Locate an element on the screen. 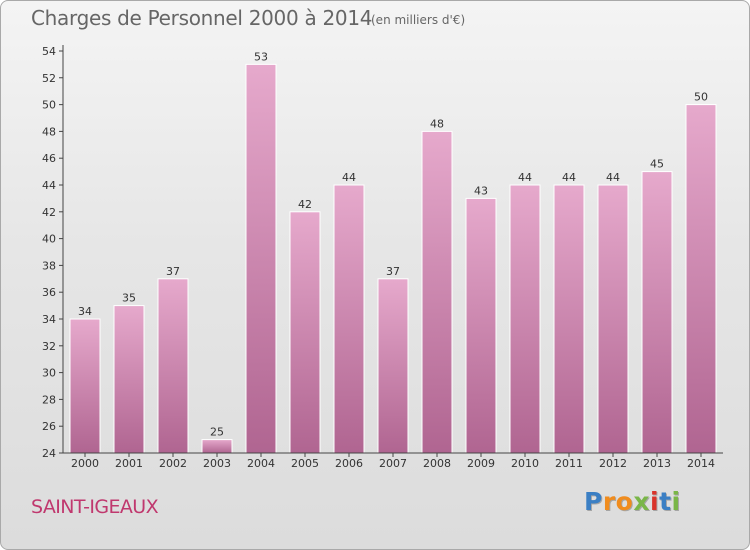 This screenshot has height=550, width=750. x-tick-label-2013: 2013 is located at coordinates (657, 463).